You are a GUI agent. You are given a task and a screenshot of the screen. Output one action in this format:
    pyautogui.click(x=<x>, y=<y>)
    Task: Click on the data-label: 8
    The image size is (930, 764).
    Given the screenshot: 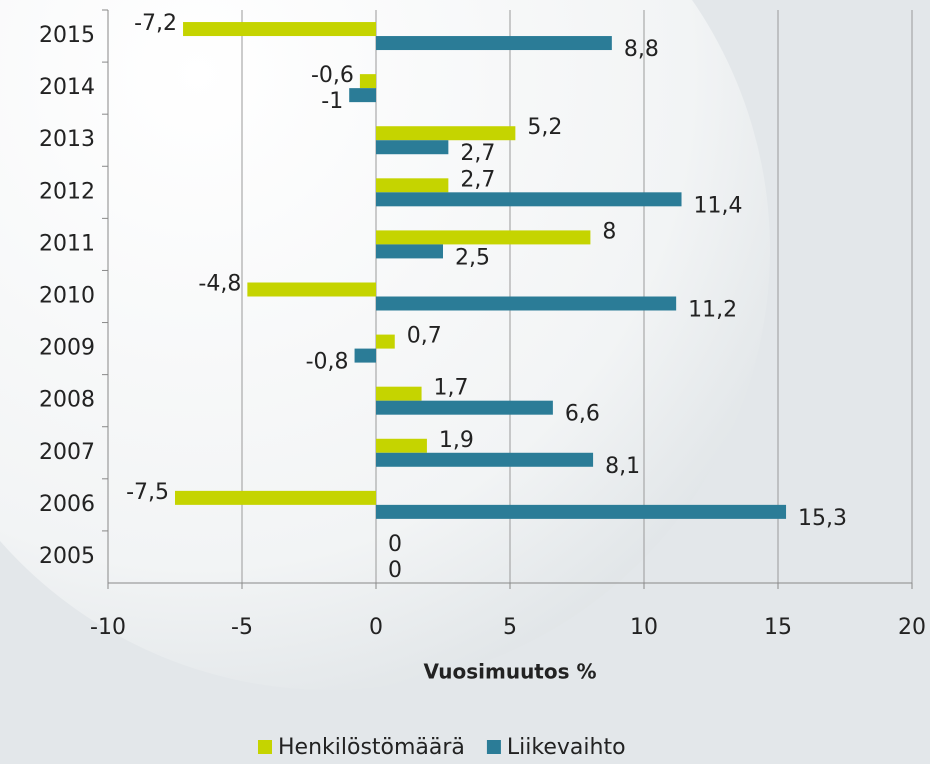 What is the action you would take?
    pyautogui.click(x=609, y=231)
    